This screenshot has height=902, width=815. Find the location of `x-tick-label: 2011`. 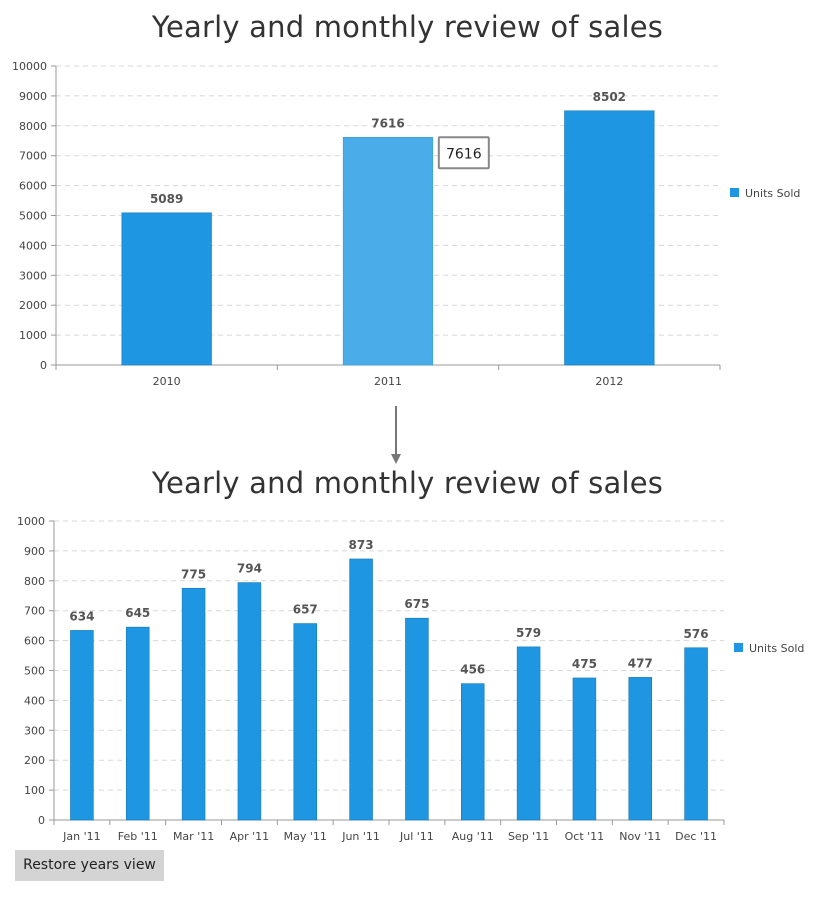

x-tick-label: 2011 is located at coordinates (388, 381).